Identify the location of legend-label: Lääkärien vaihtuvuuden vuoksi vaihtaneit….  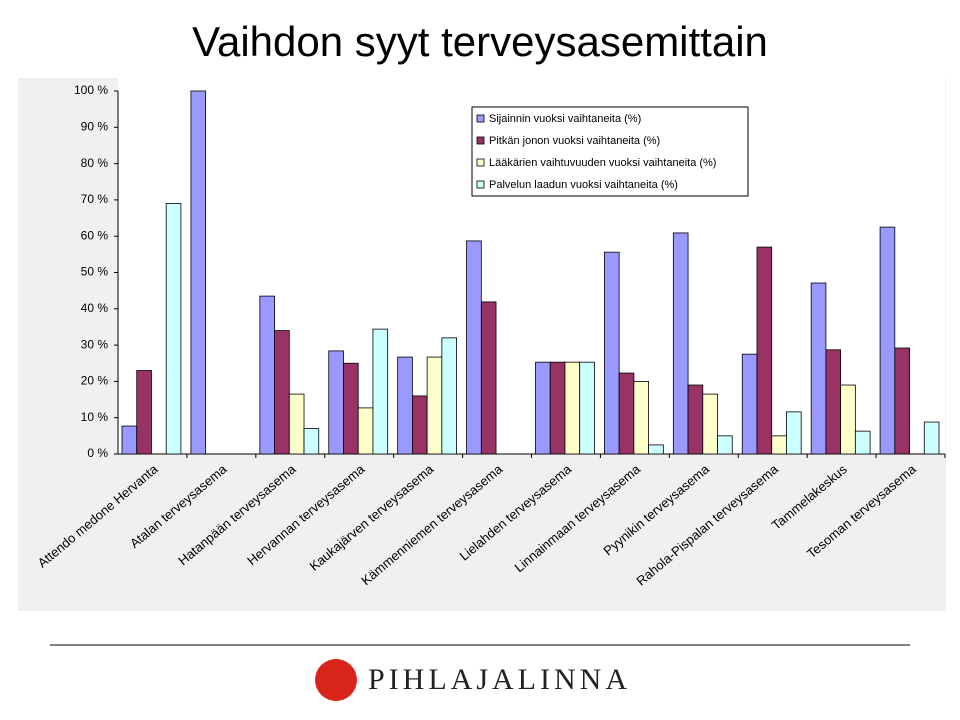
(602, 163).